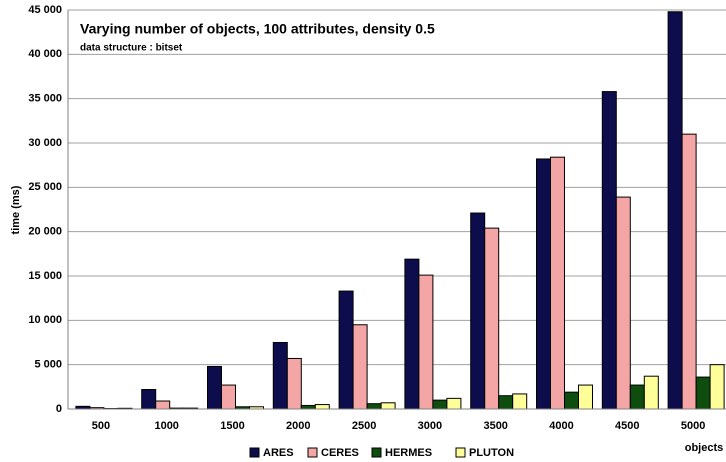 The height and width of the screenshot is (462, 726). I want to click on x-tick-label: 3500, so click(495, 426).